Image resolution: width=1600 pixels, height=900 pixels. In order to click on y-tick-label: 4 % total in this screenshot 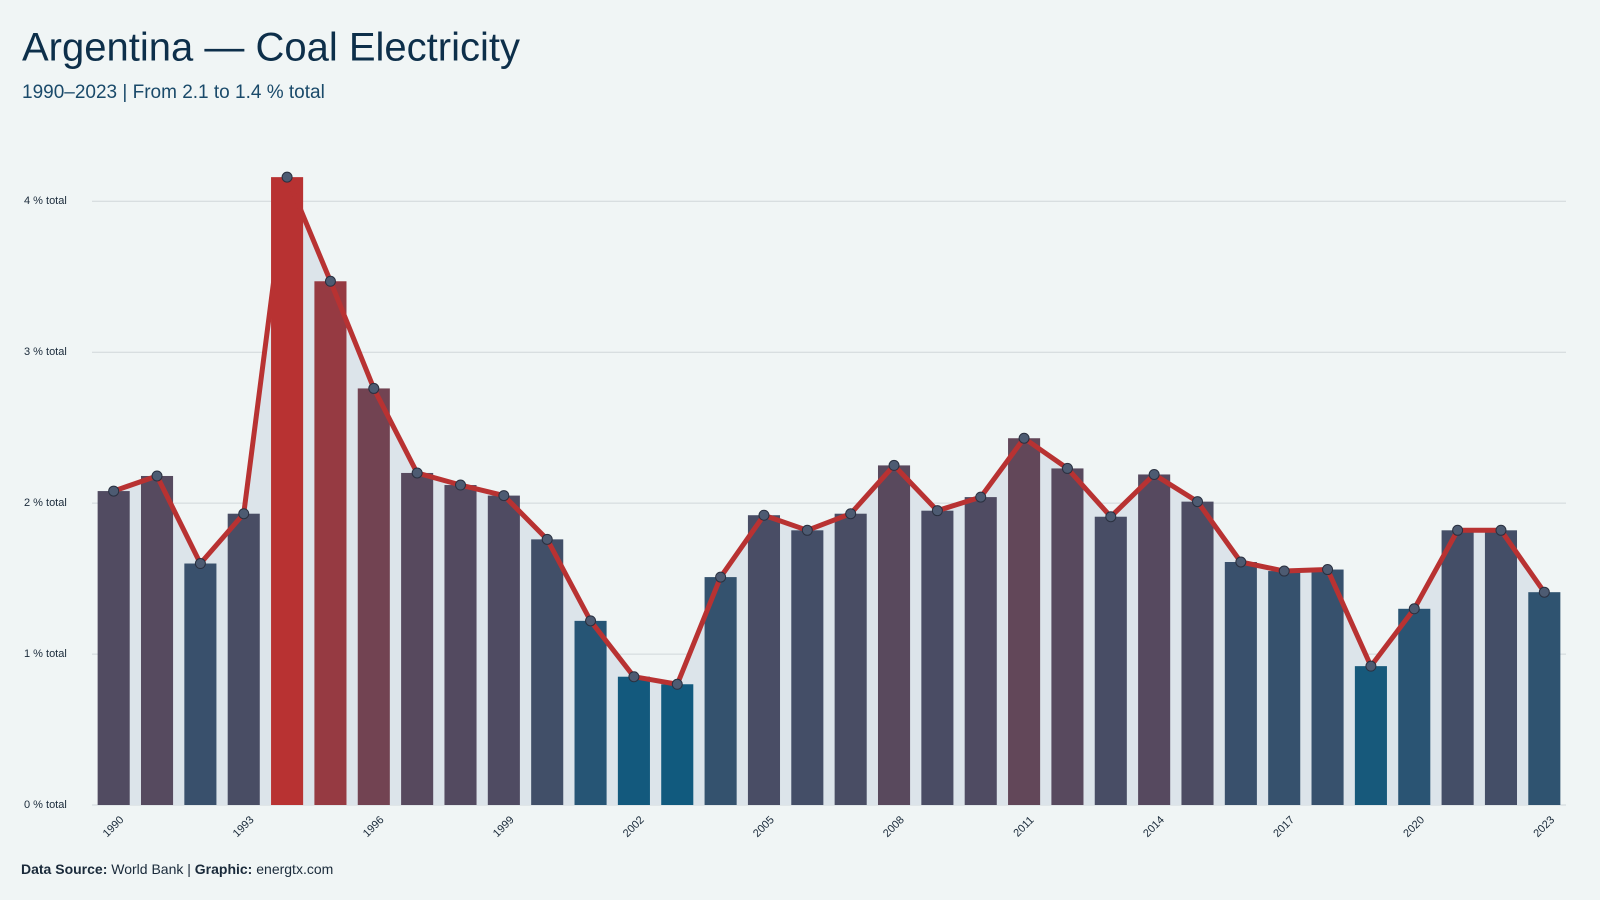, I will do `click(45, 201)`.